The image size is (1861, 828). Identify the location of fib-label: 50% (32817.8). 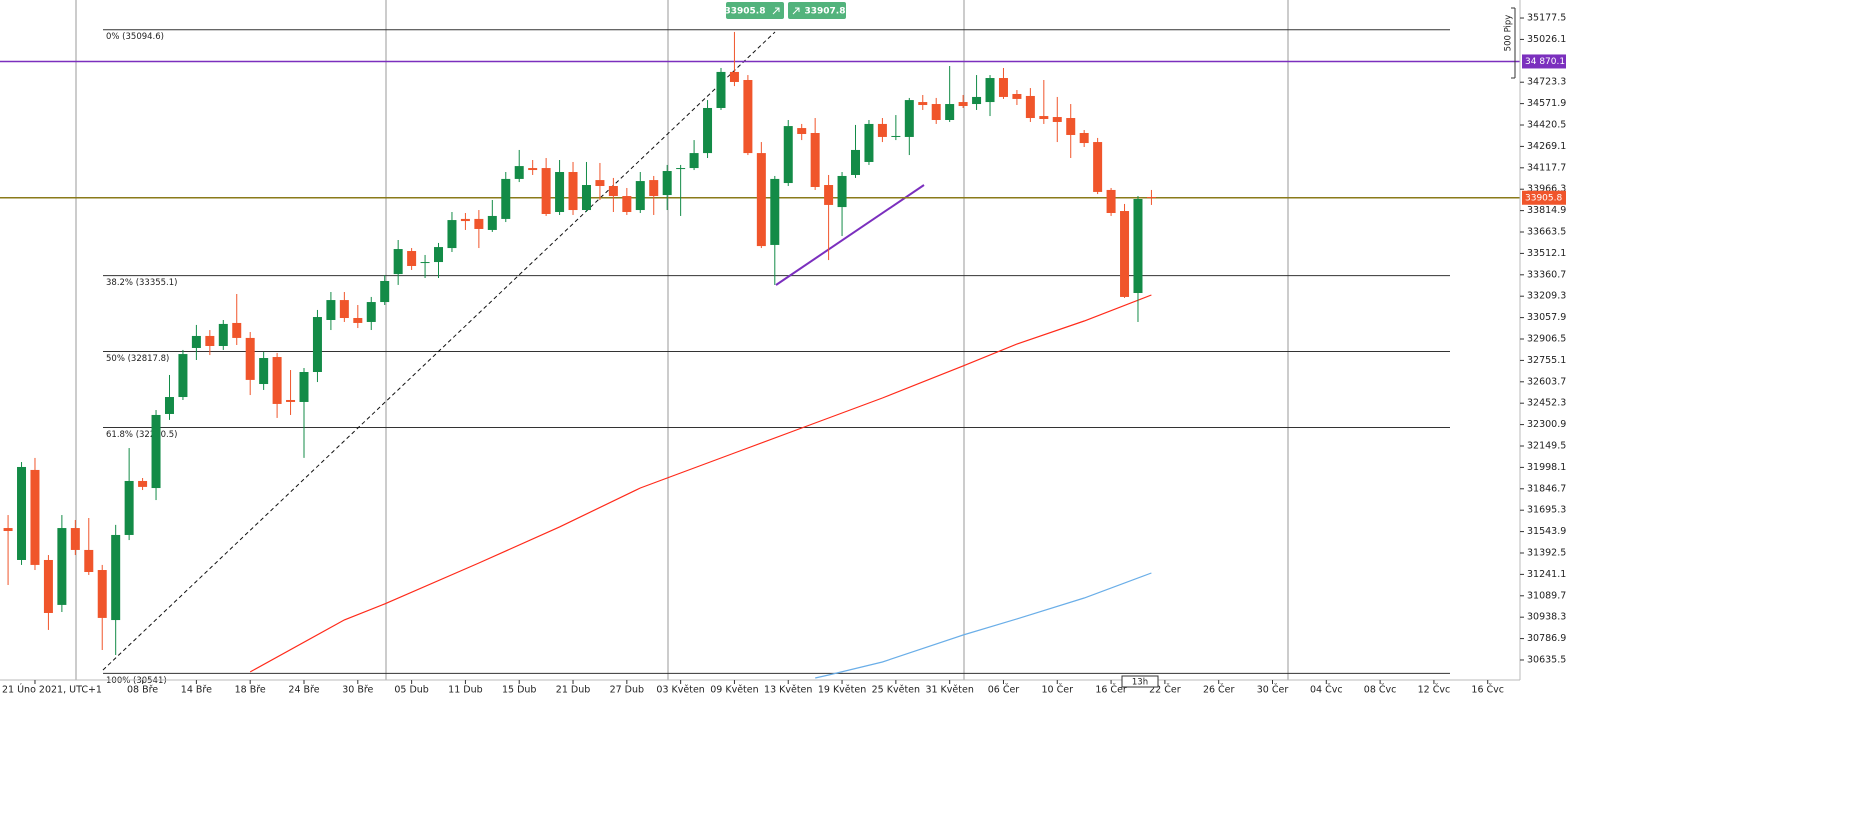
(137, 359).